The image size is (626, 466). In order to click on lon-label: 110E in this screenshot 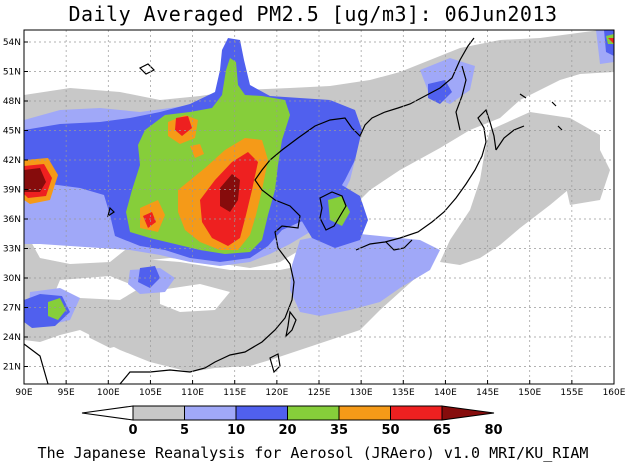, I will do `click(192, 393)`.